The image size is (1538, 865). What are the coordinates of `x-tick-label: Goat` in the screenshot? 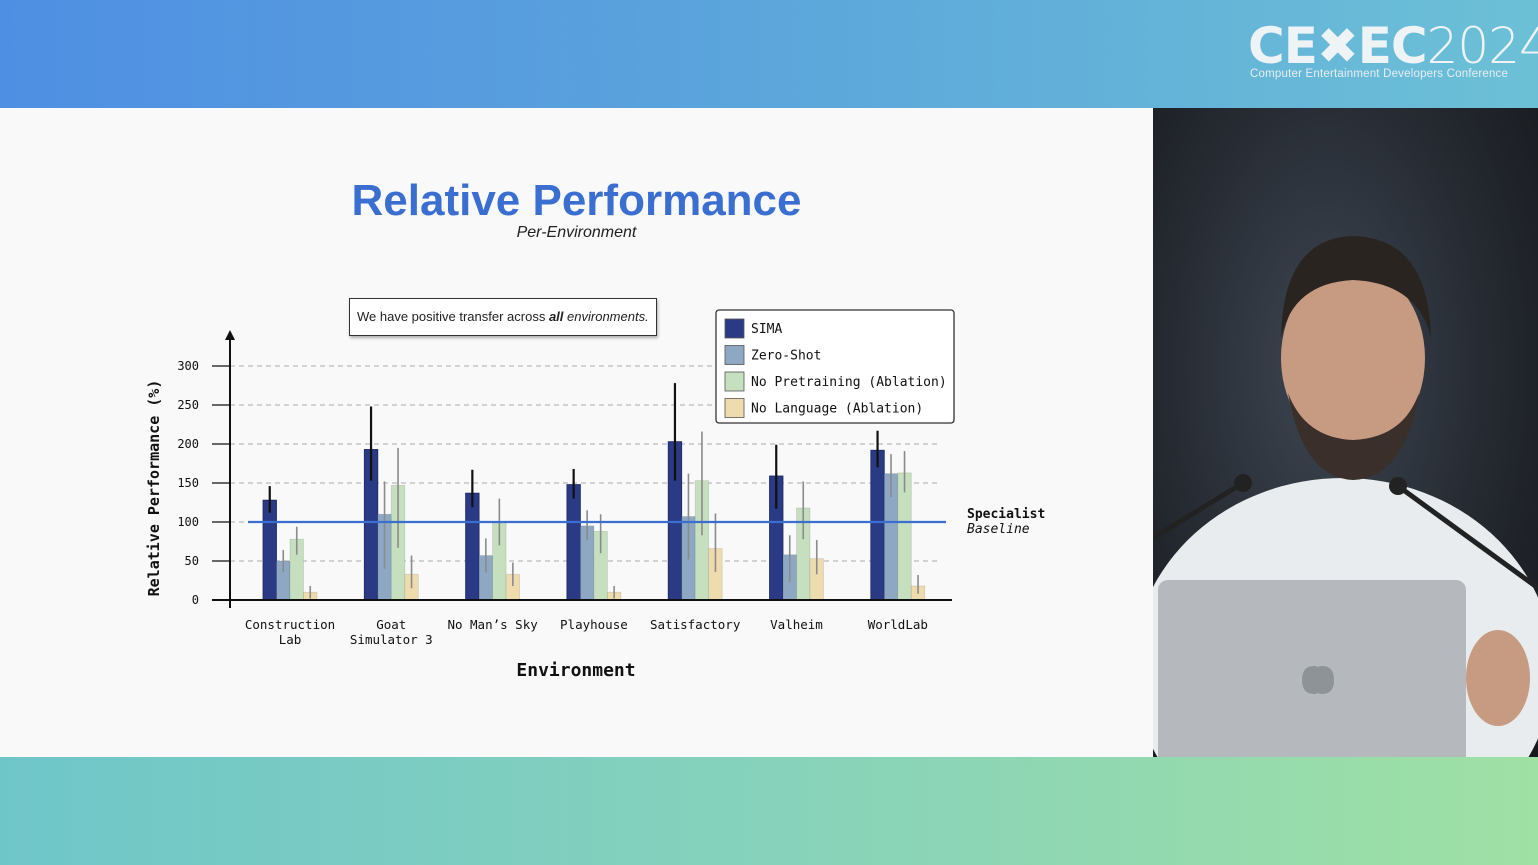 It's located at (391, 624).